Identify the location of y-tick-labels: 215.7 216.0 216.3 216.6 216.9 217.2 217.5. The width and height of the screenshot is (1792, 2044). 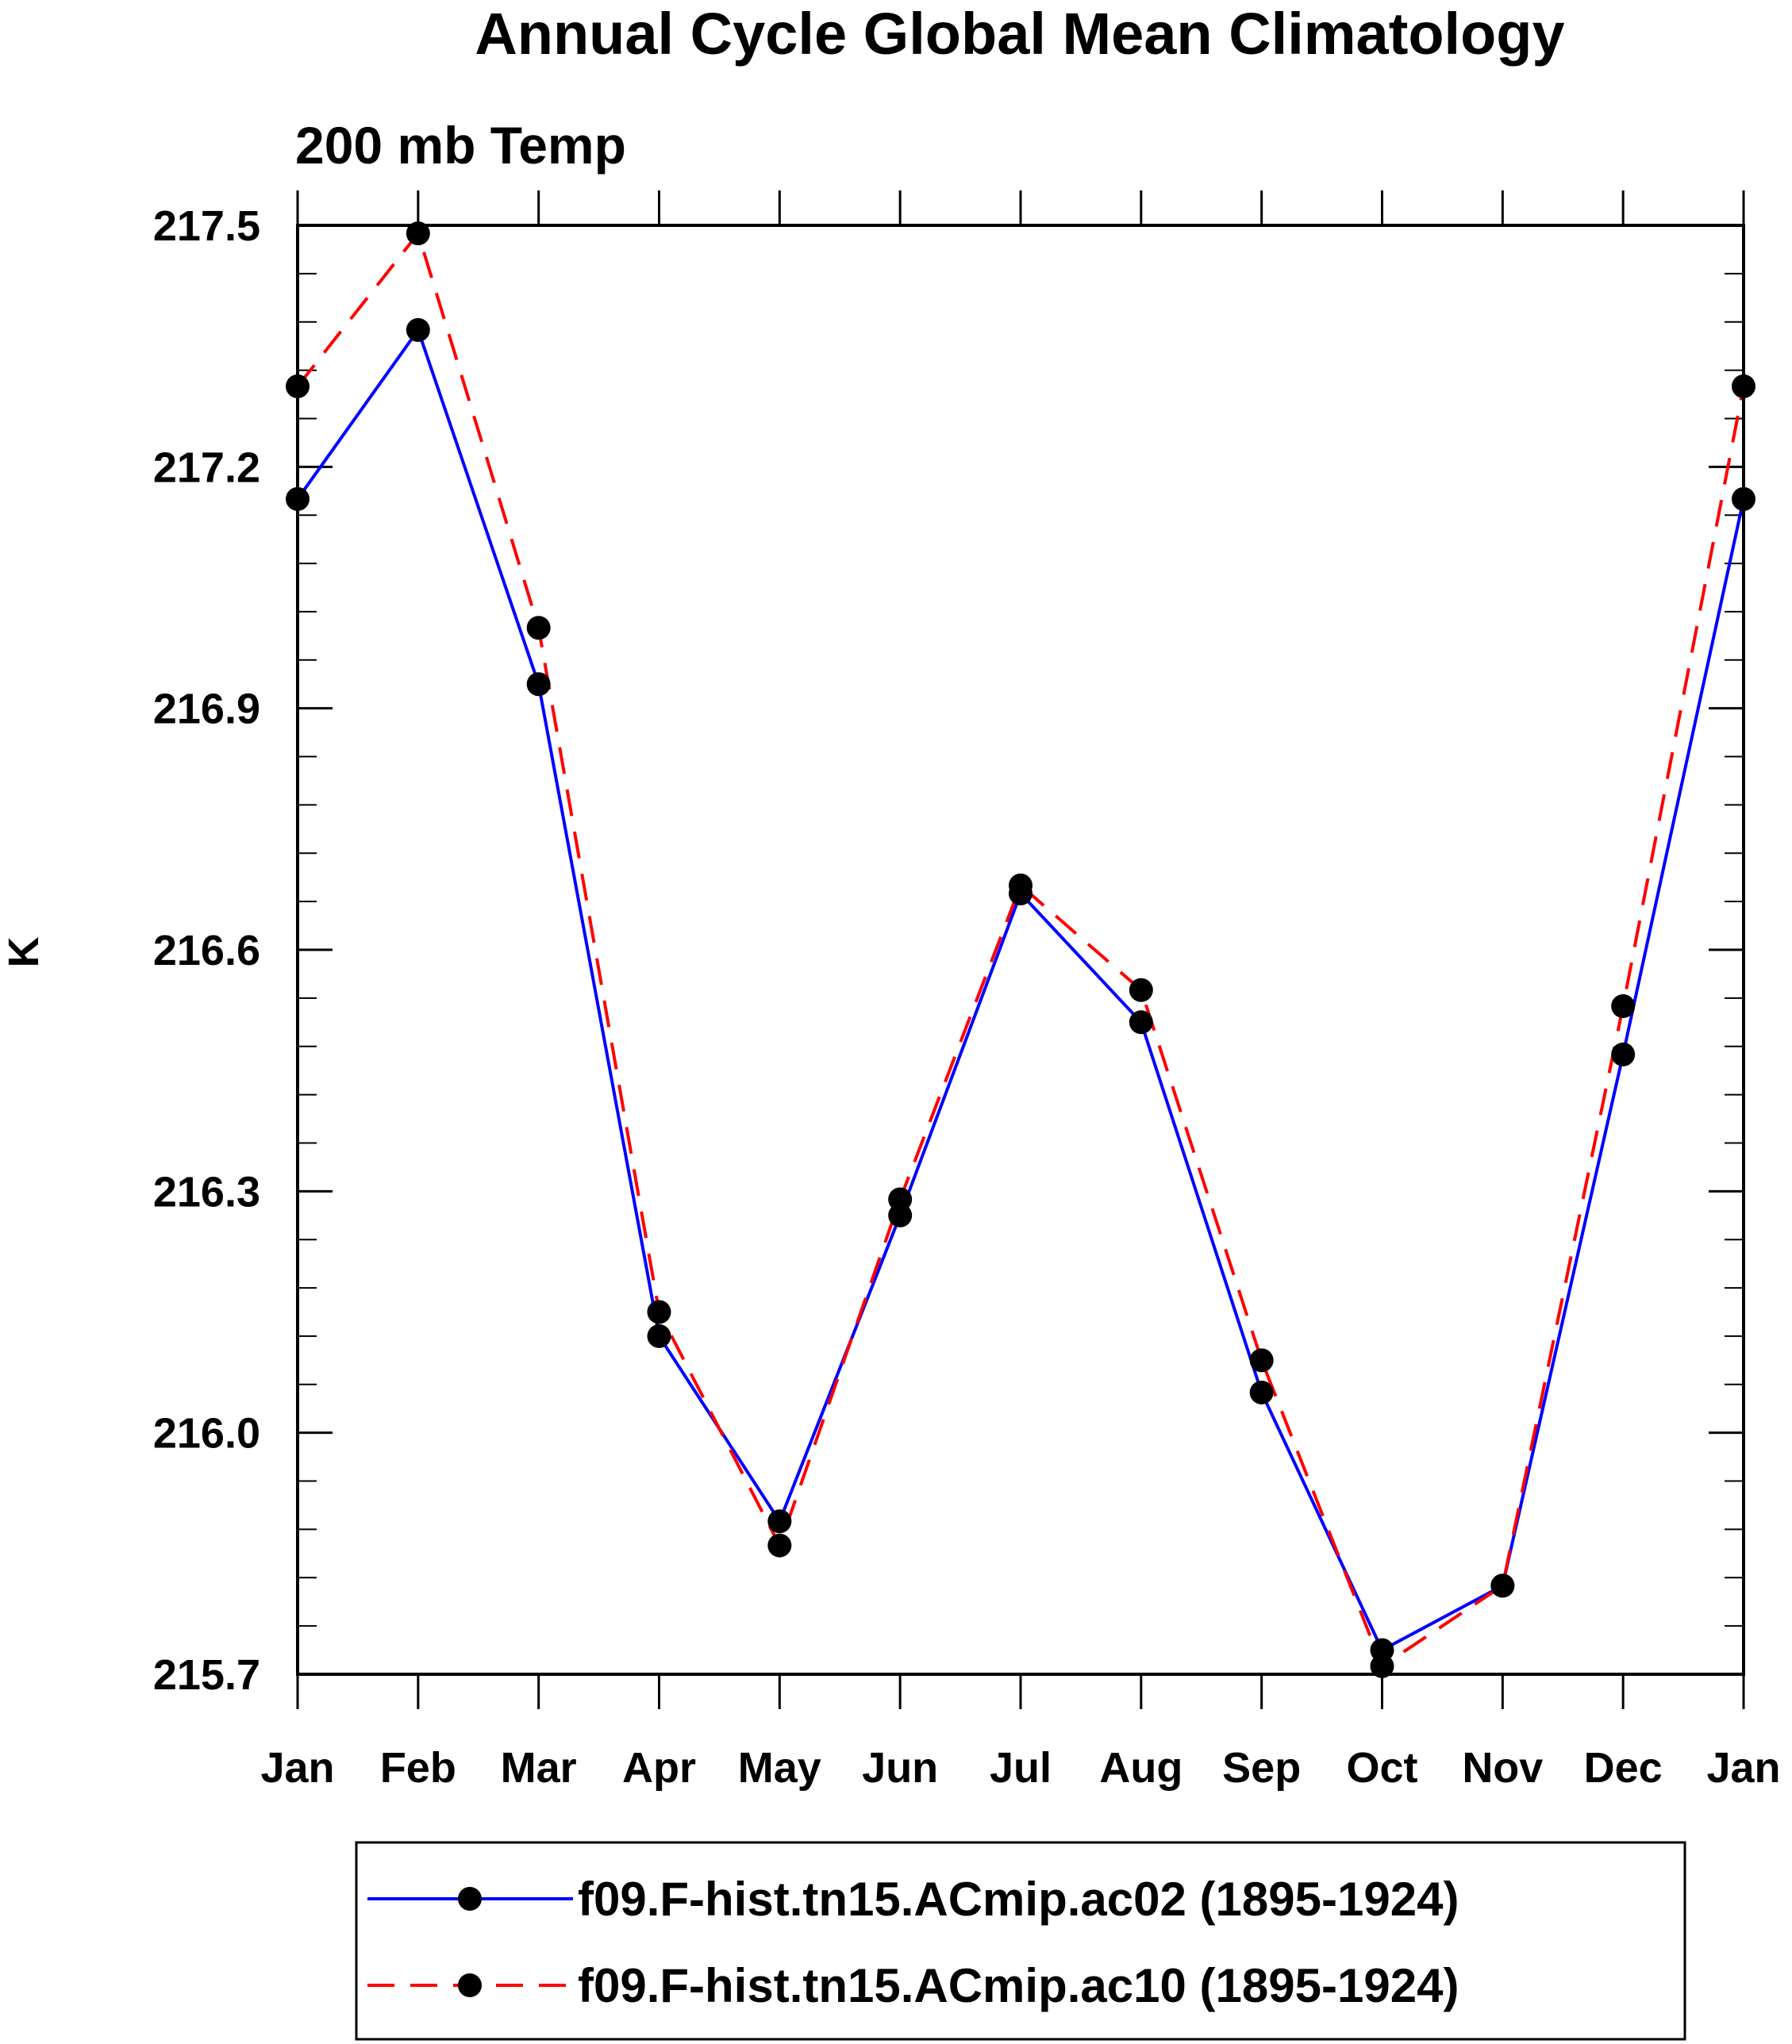
(206, 950).